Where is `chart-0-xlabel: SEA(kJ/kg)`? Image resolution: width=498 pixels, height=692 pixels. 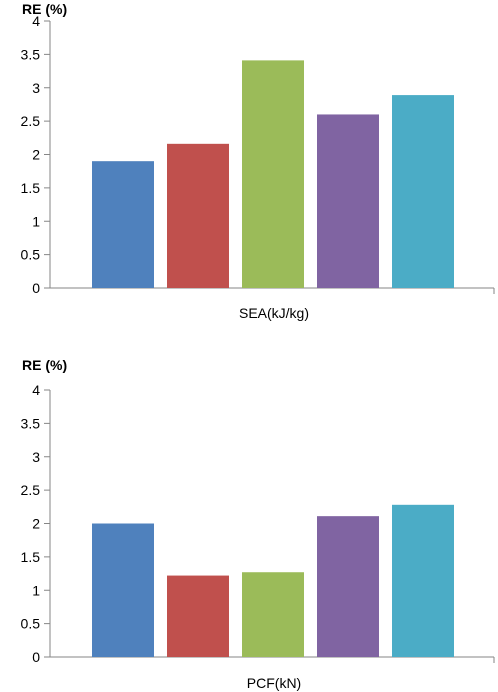 chart-0-xlabel: SEA(kJ/kg) is located at coordinates (274, 313).